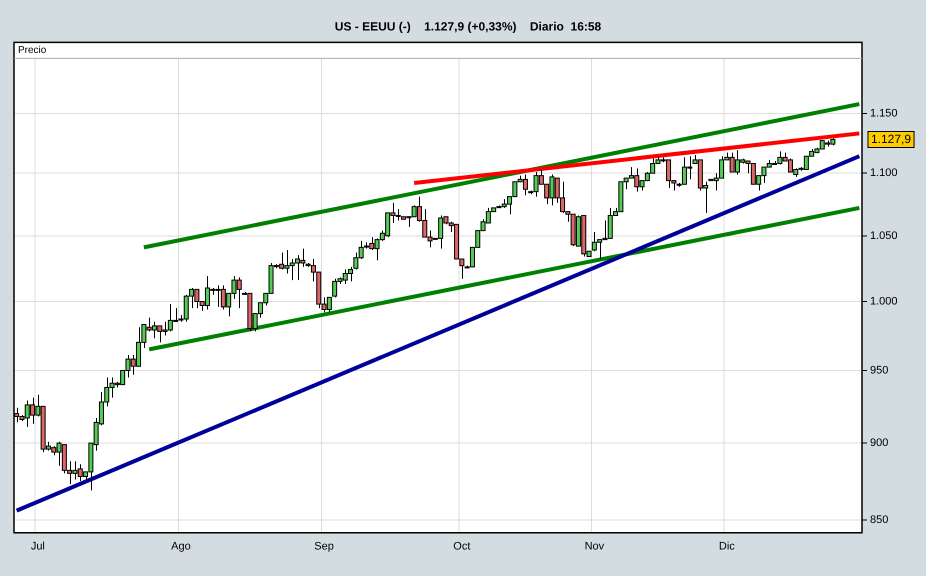 This screenshot has height=576, width=926. What do you see at coordinates (37, 546) in the screenshot?
I see `x-tick-label: Jul` at bounding box center [37, 546].